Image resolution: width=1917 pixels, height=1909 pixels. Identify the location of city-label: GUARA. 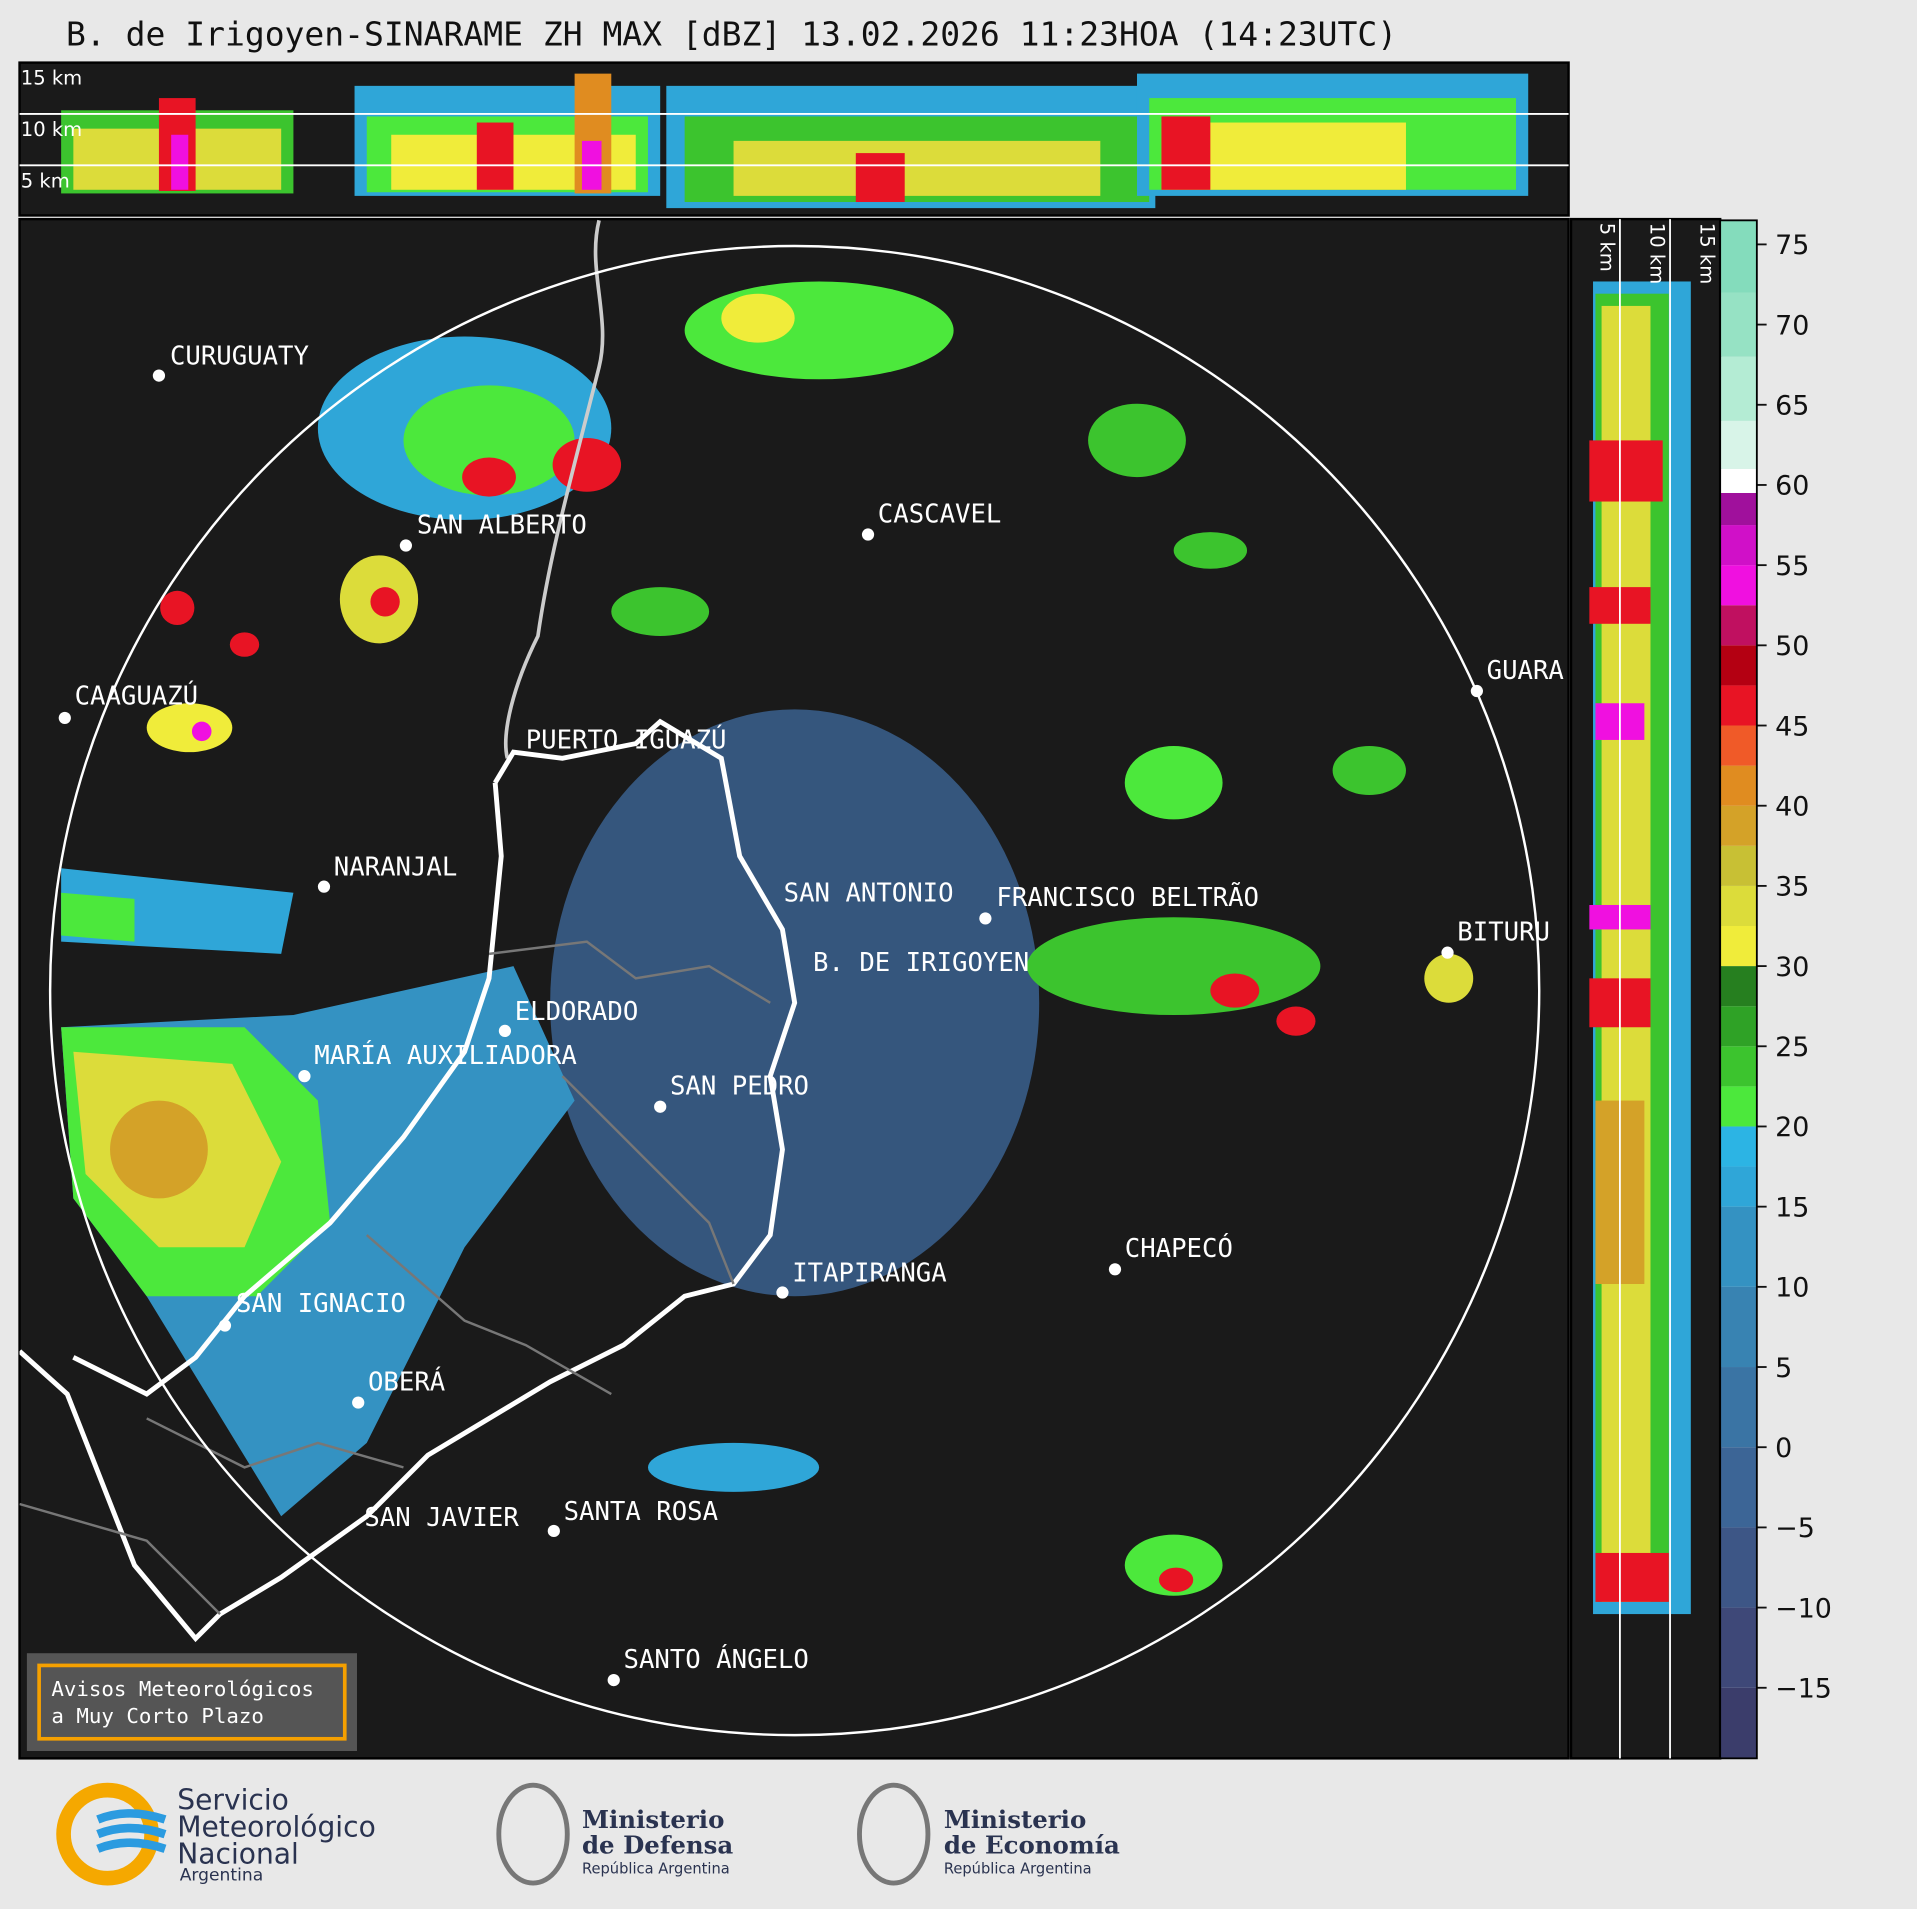
(1525, 671).